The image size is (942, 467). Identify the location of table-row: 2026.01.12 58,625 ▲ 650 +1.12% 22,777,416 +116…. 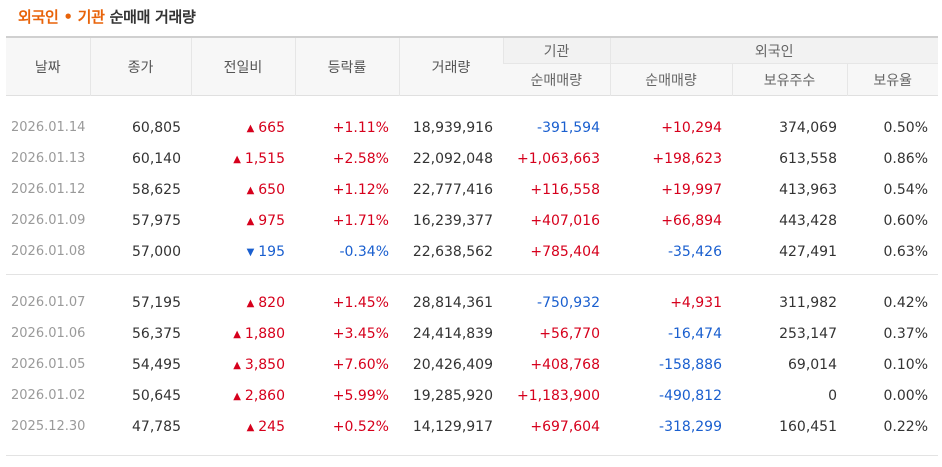
(472, 189).